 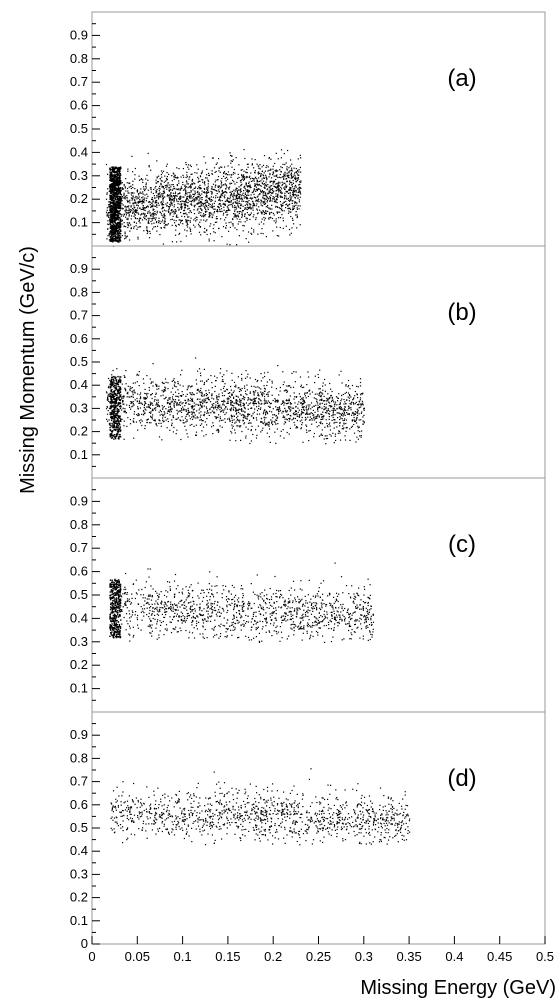 I want to click on y-tick-label: 0.3, so click(x=79, y=407).